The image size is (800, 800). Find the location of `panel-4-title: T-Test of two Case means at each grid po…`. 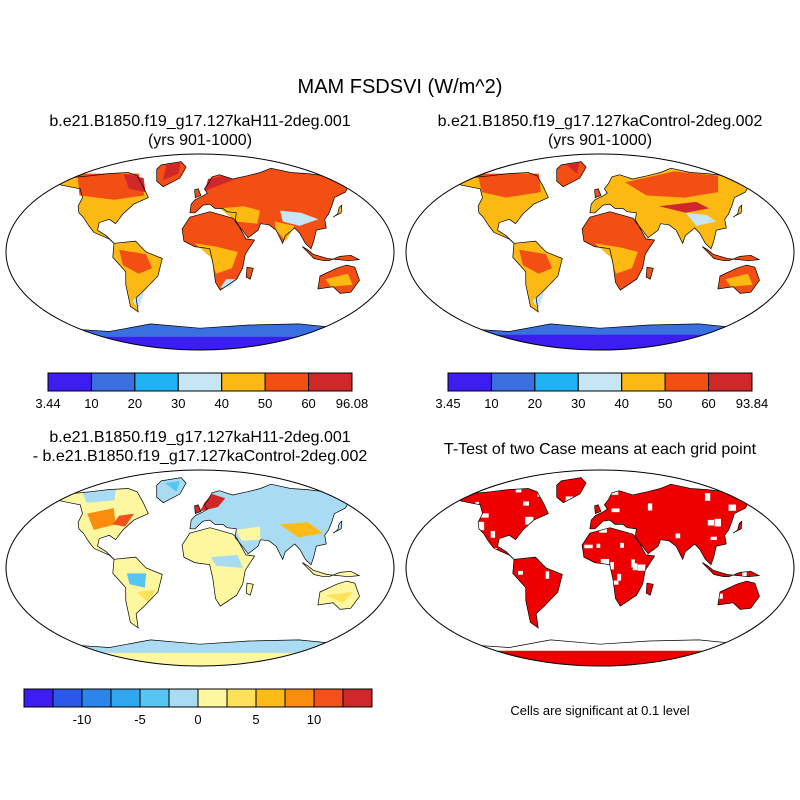

panel-4-title: T-Test of two Case means at each grid po… is located at coordinates (600, 449).